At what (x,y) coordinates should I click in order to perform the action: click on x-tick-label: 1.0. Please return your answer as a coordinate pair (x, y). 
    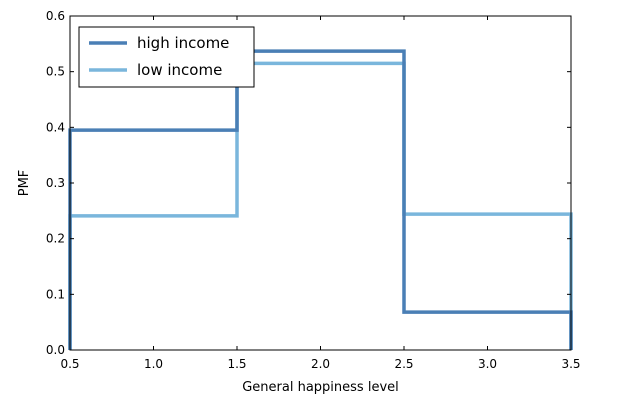
    Looking at the image, I should click on (153, 364).